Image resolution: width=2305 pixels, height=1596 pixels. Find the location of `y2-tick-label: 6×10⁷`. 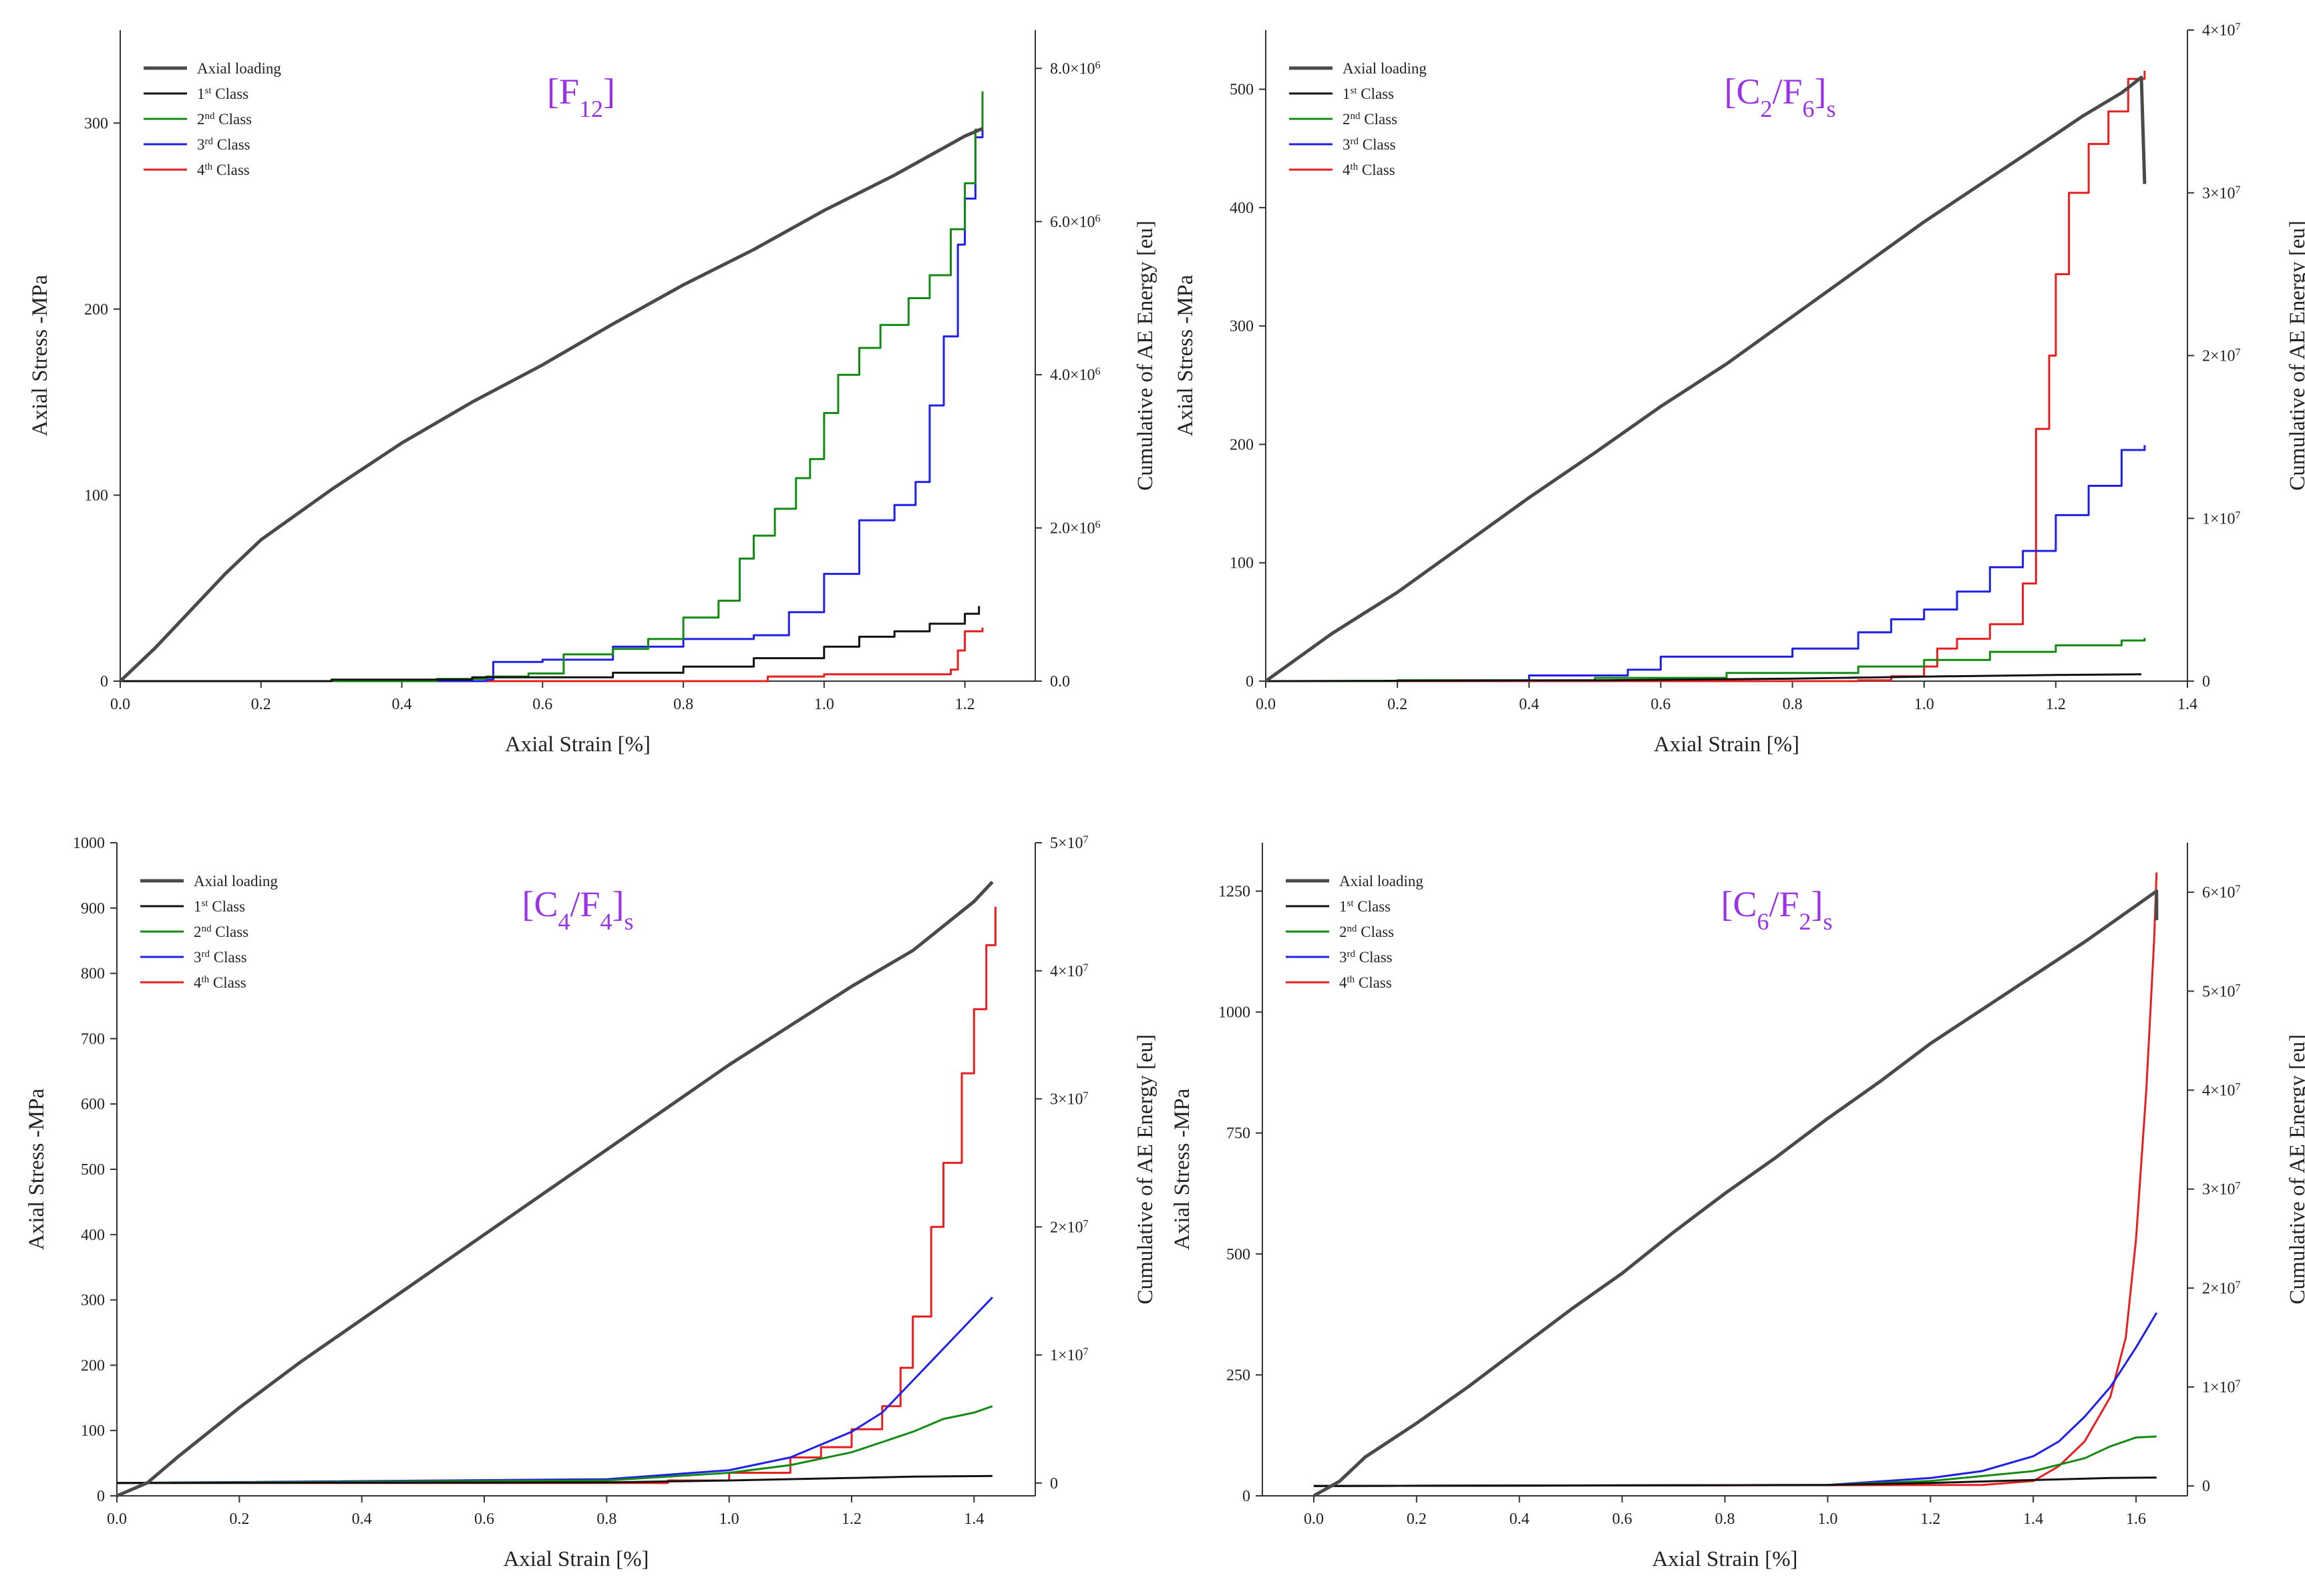

y2-tick-label: 6×10⁷ is located at coordinates (2221, 893).